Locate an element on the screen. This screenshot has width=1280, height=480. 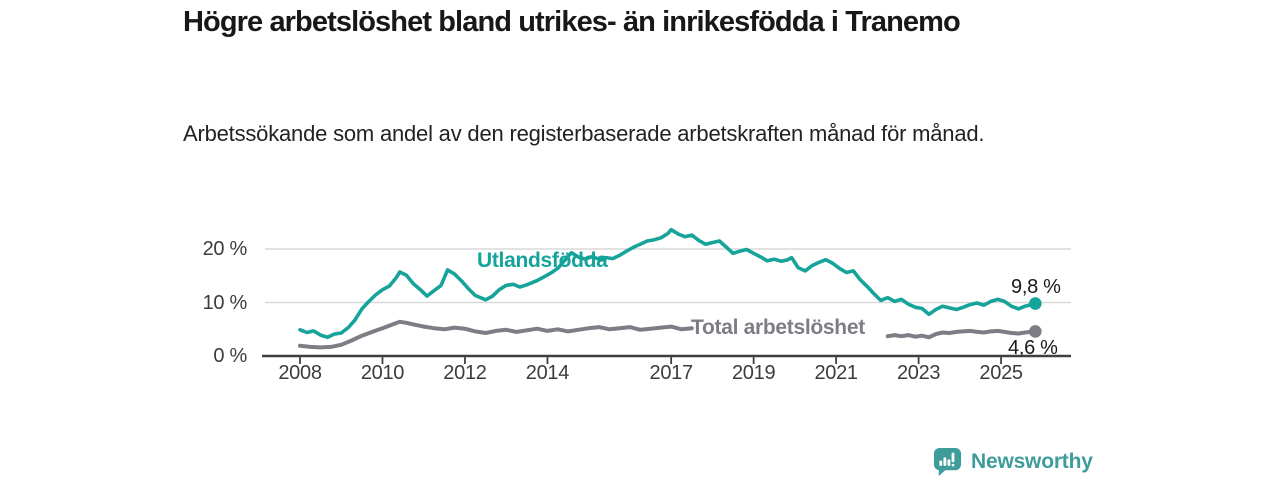
x-axis-tick-label: 2021 is located at coordinates (836, 373).